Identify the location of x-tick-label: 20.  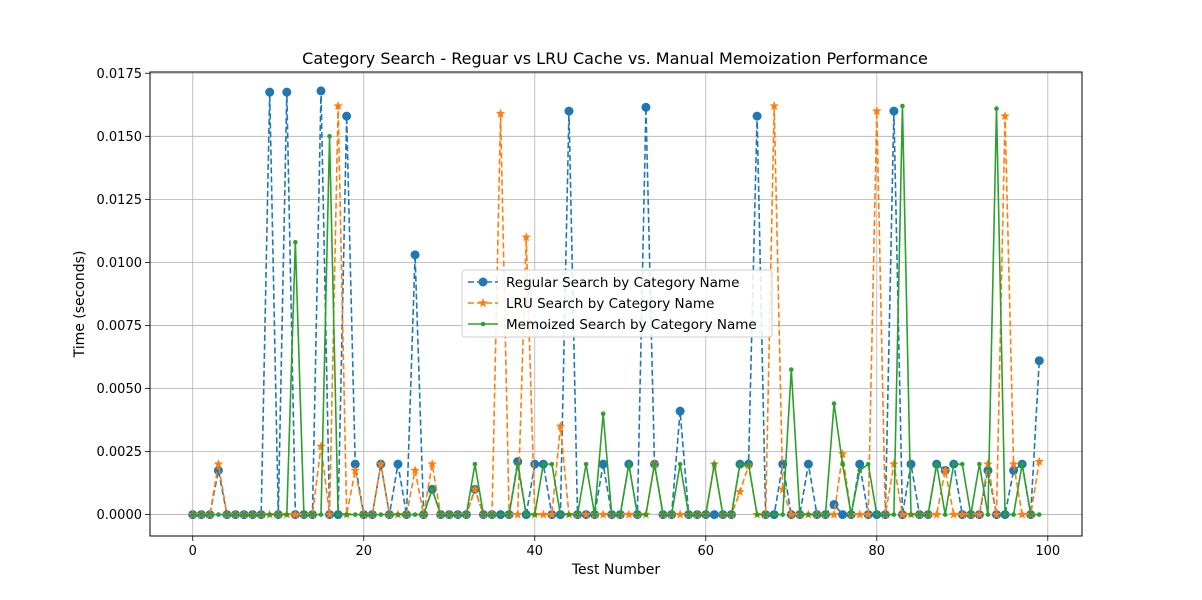
(363, 551).